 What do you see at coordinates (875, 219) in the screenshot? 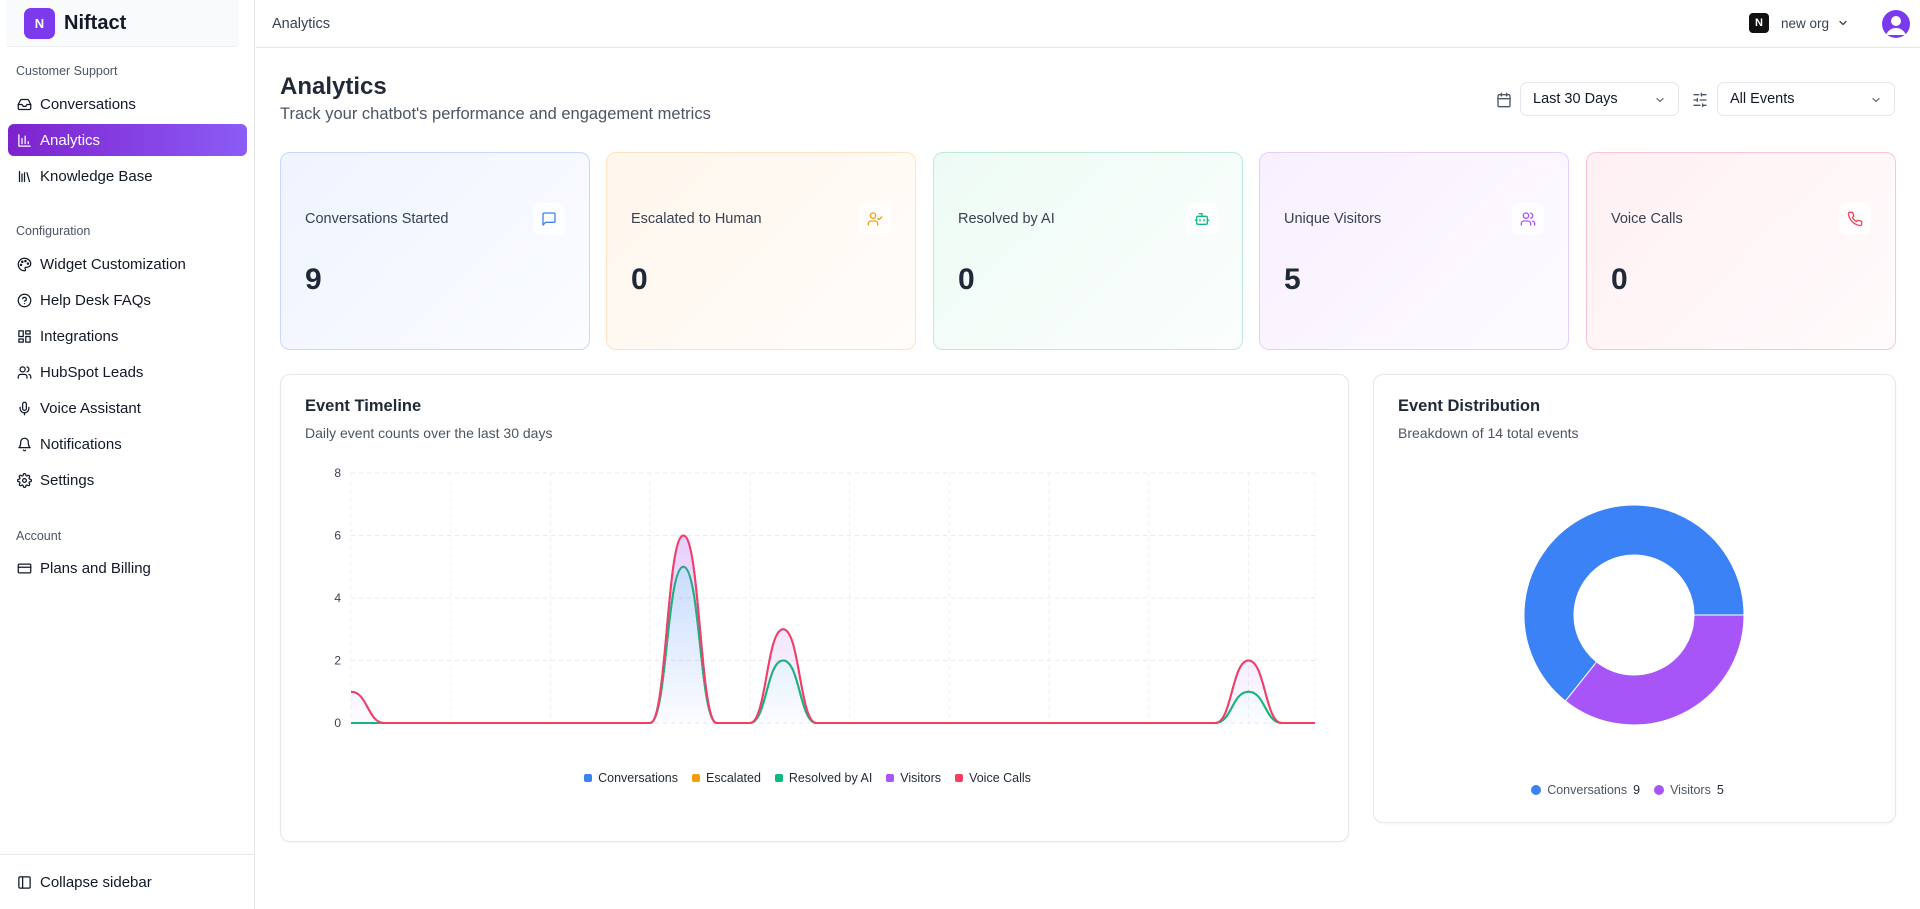
I see `user-check-icon` at bounding box center [875, 219].